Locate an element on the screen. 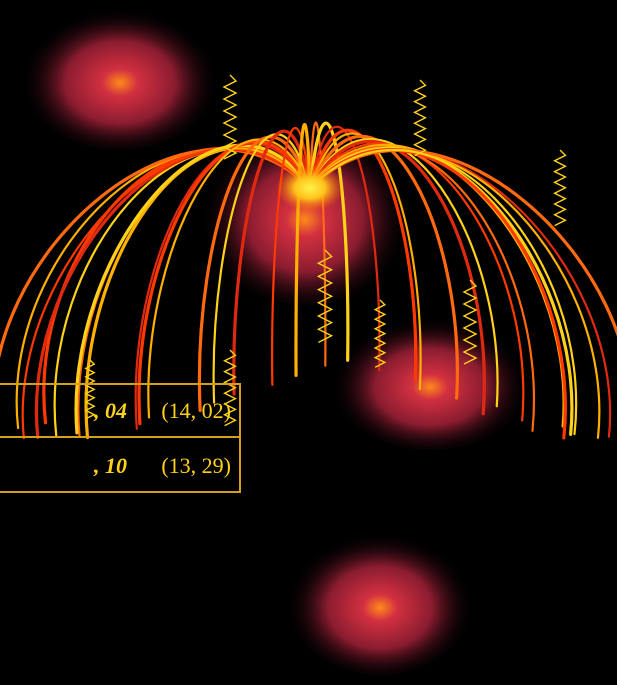 The image size is (617, 685). answer-table: , 04 (14, 02) , 10 (13, 29) is located at coordinates (120, 438).